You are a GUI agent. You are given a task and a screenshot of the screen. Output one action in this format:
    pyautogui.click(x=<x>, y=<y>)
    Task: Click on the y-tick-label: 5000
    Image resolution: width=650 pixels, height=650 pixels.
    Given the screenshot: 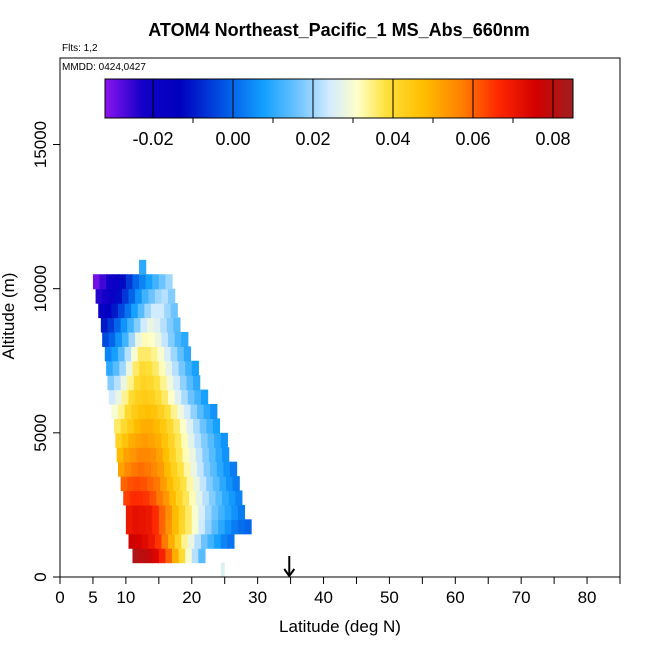 What is the action you would take?
    pyautogui.click(x=40, y=433)
    